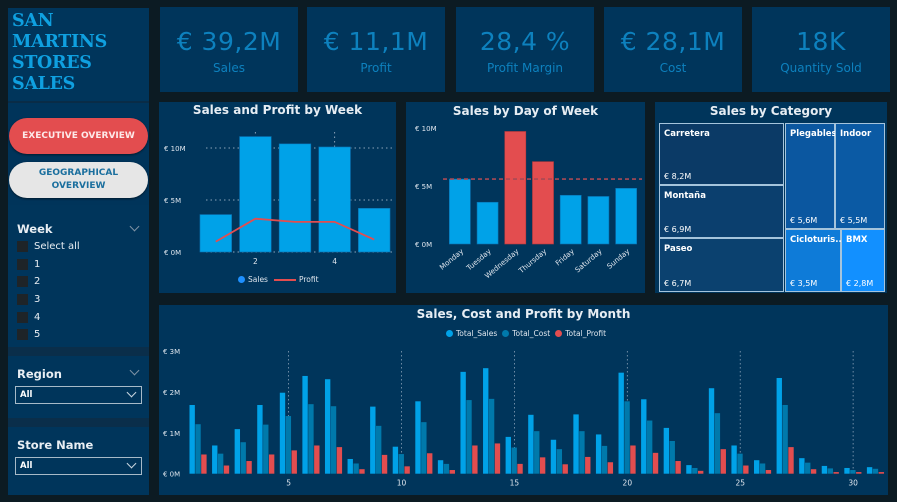 The height and width of the screenshot is (502, 897). Describe the element at coordinates (821, 49) in the screenshot. I see `kpi-card-quantity-sold: 18K Quantity Sold` at that location.